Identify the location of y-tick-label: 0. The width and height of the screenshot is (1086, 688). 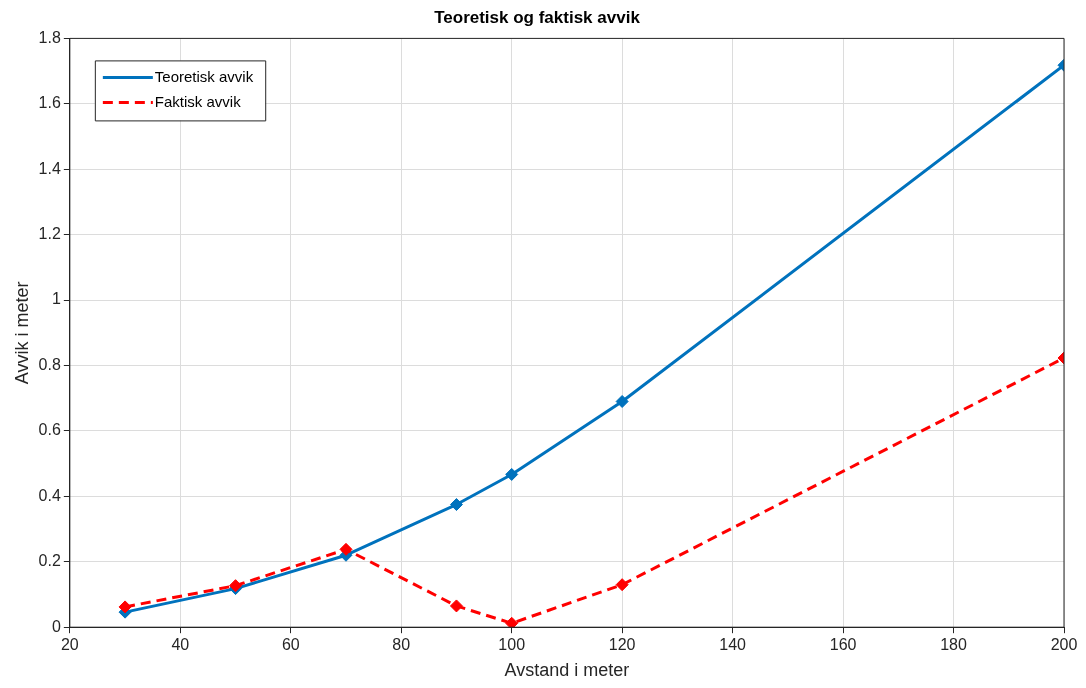
(56, 626).